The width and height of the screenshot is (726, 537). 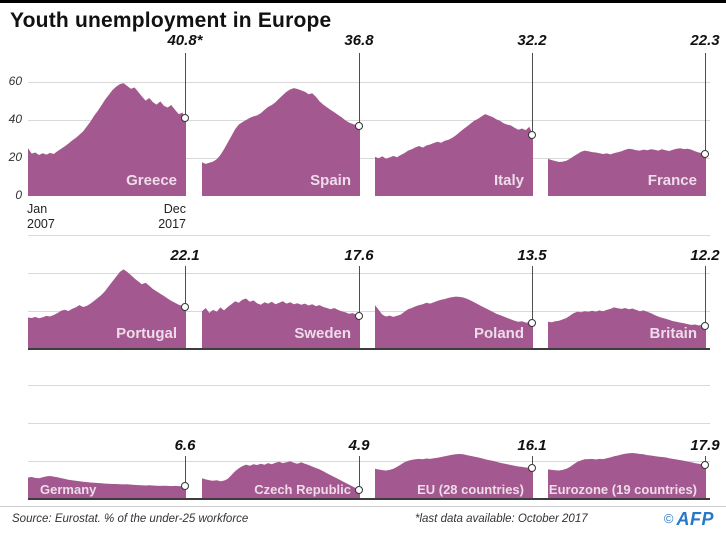 What do you see at coordinates (15, 157) in the screenshot?
I see `y-tick-label: 20` at bounding box center [15, 157].